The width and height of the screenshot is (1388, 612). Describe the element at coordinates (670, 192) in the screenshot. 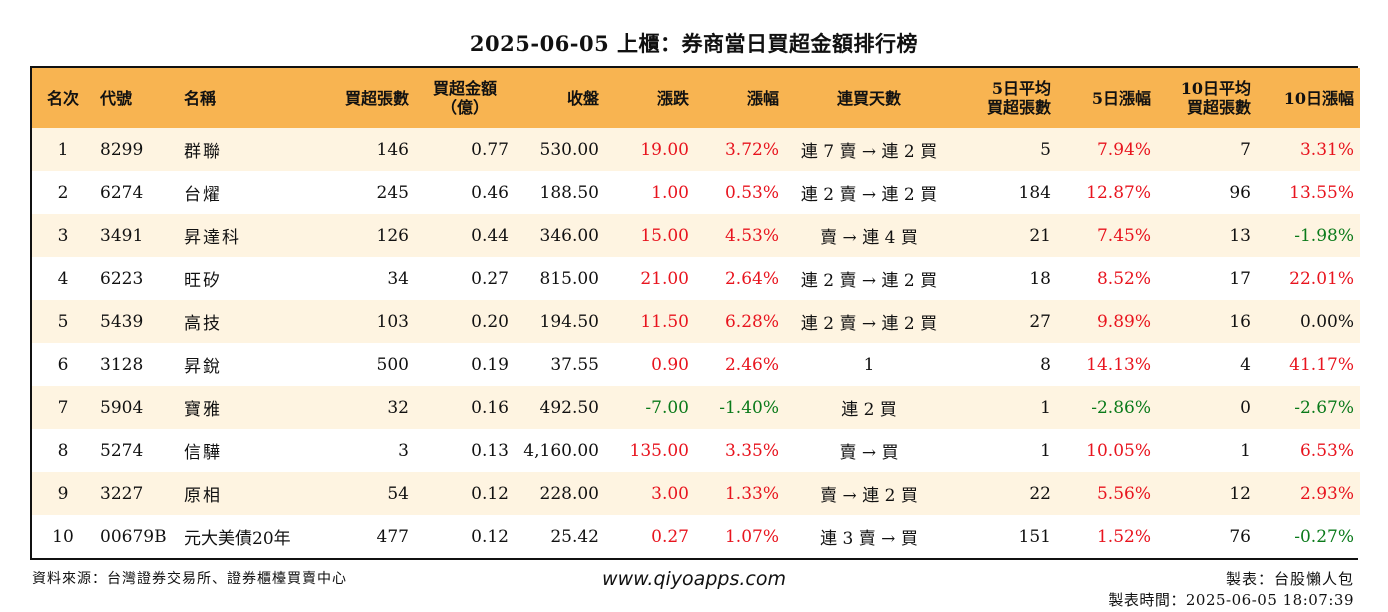

I see `cell-change: 1.00` at that location.